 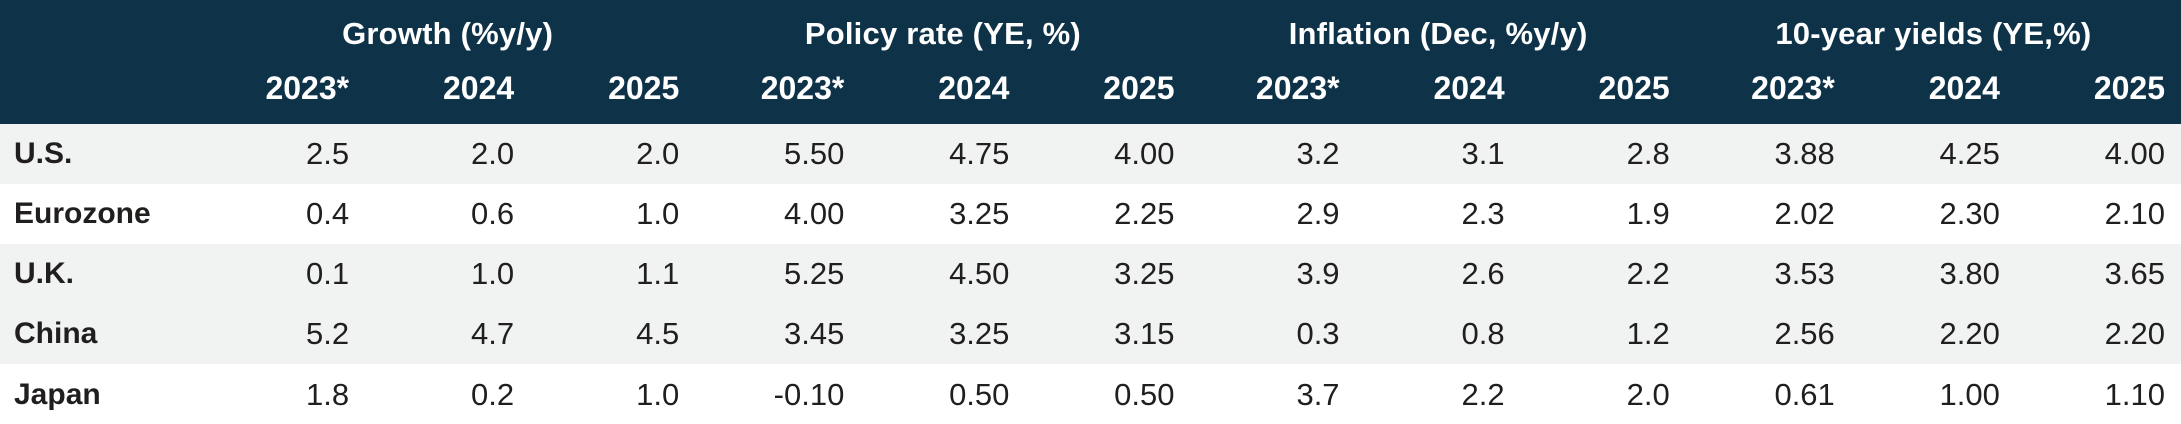 I want to click on value-cell: 5.50, so click(x=814, y=153).